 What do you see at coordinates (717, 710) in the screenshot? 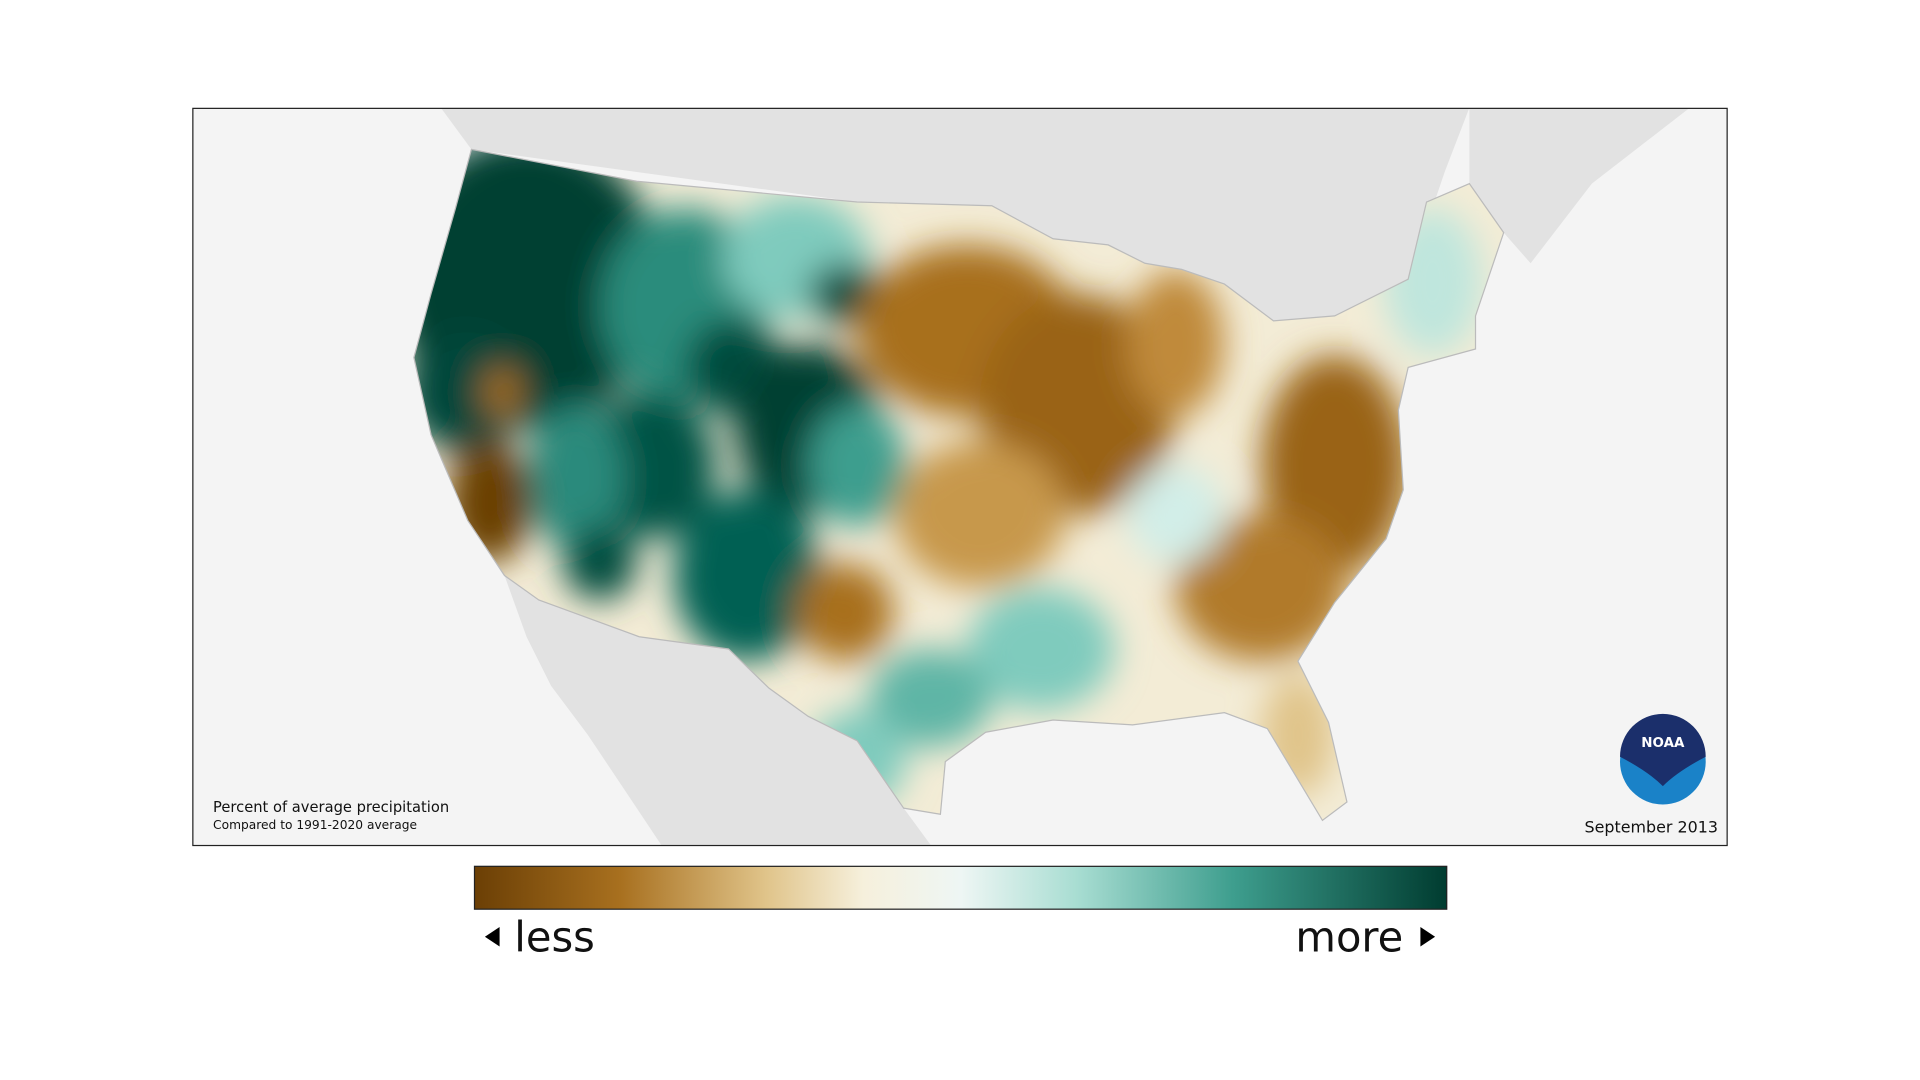
I see `mexico` at bounding box center [717, 710].